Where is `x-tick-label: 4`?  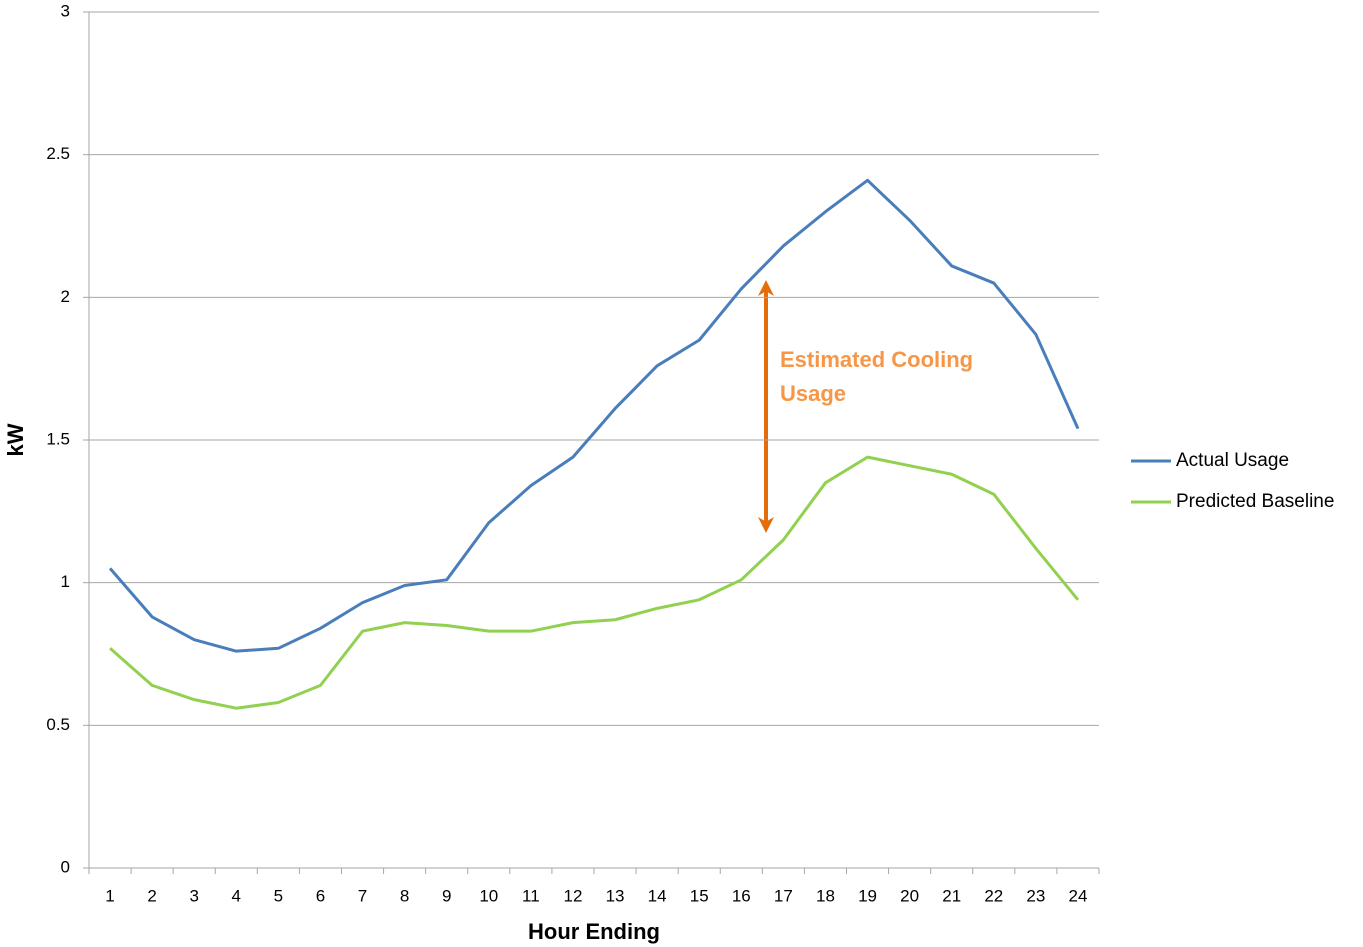 x-tick-label: 4 is located at coordinates (236, 895).